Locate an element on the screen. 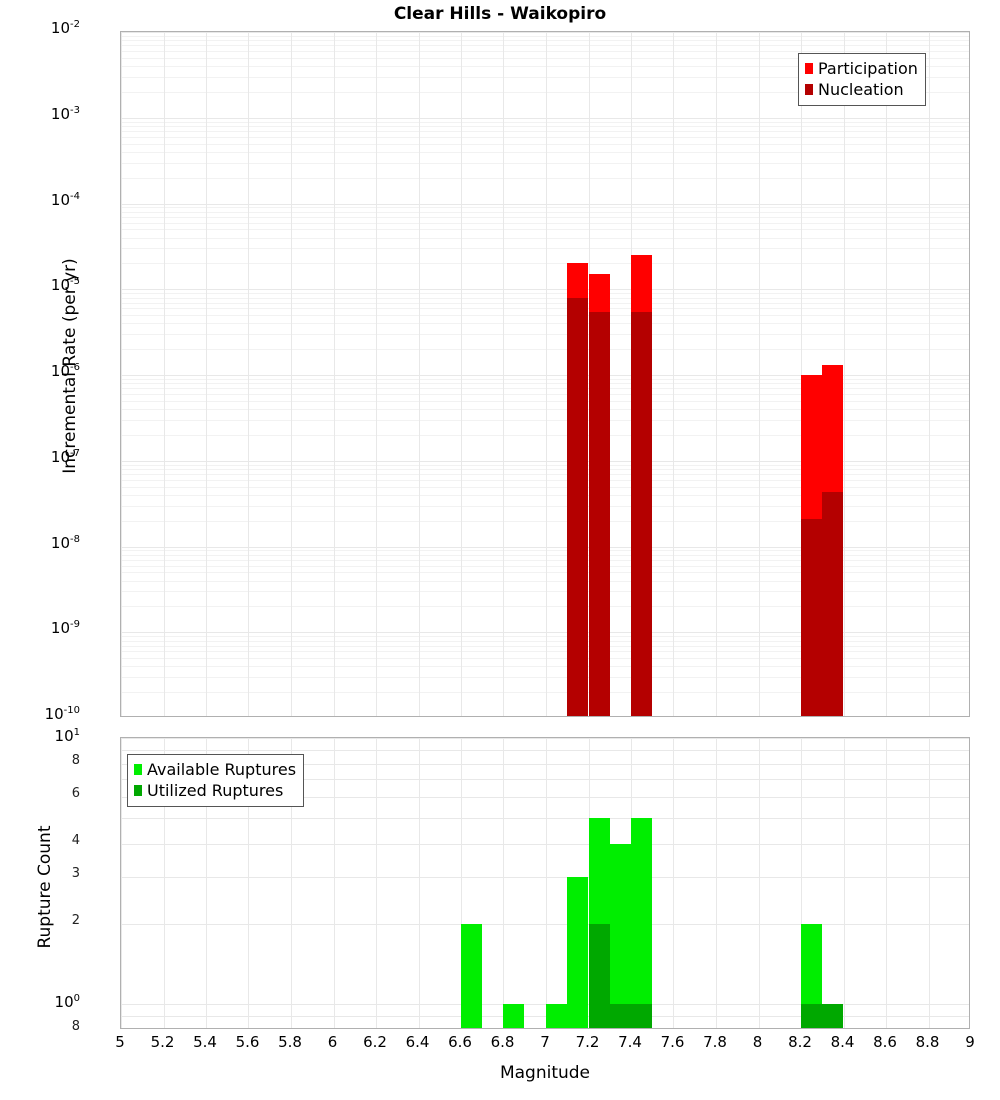  bar-nucleation-m8.2 is located at coordinates (811, 617).